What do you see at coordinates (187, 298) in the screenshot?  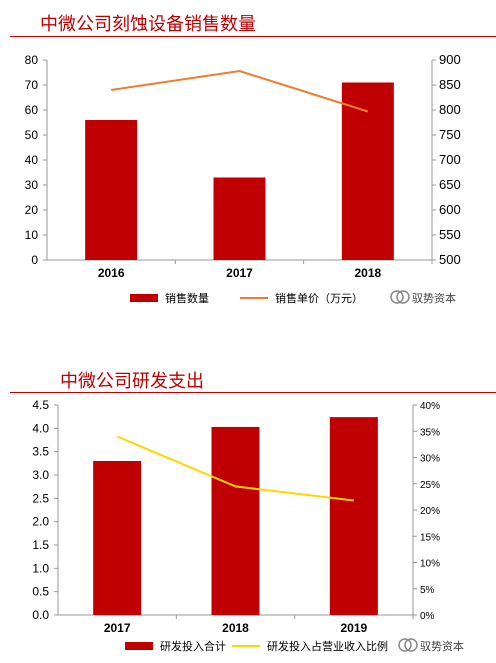 I see `legend-label: 销售数量` at bounding box center [187, 298].